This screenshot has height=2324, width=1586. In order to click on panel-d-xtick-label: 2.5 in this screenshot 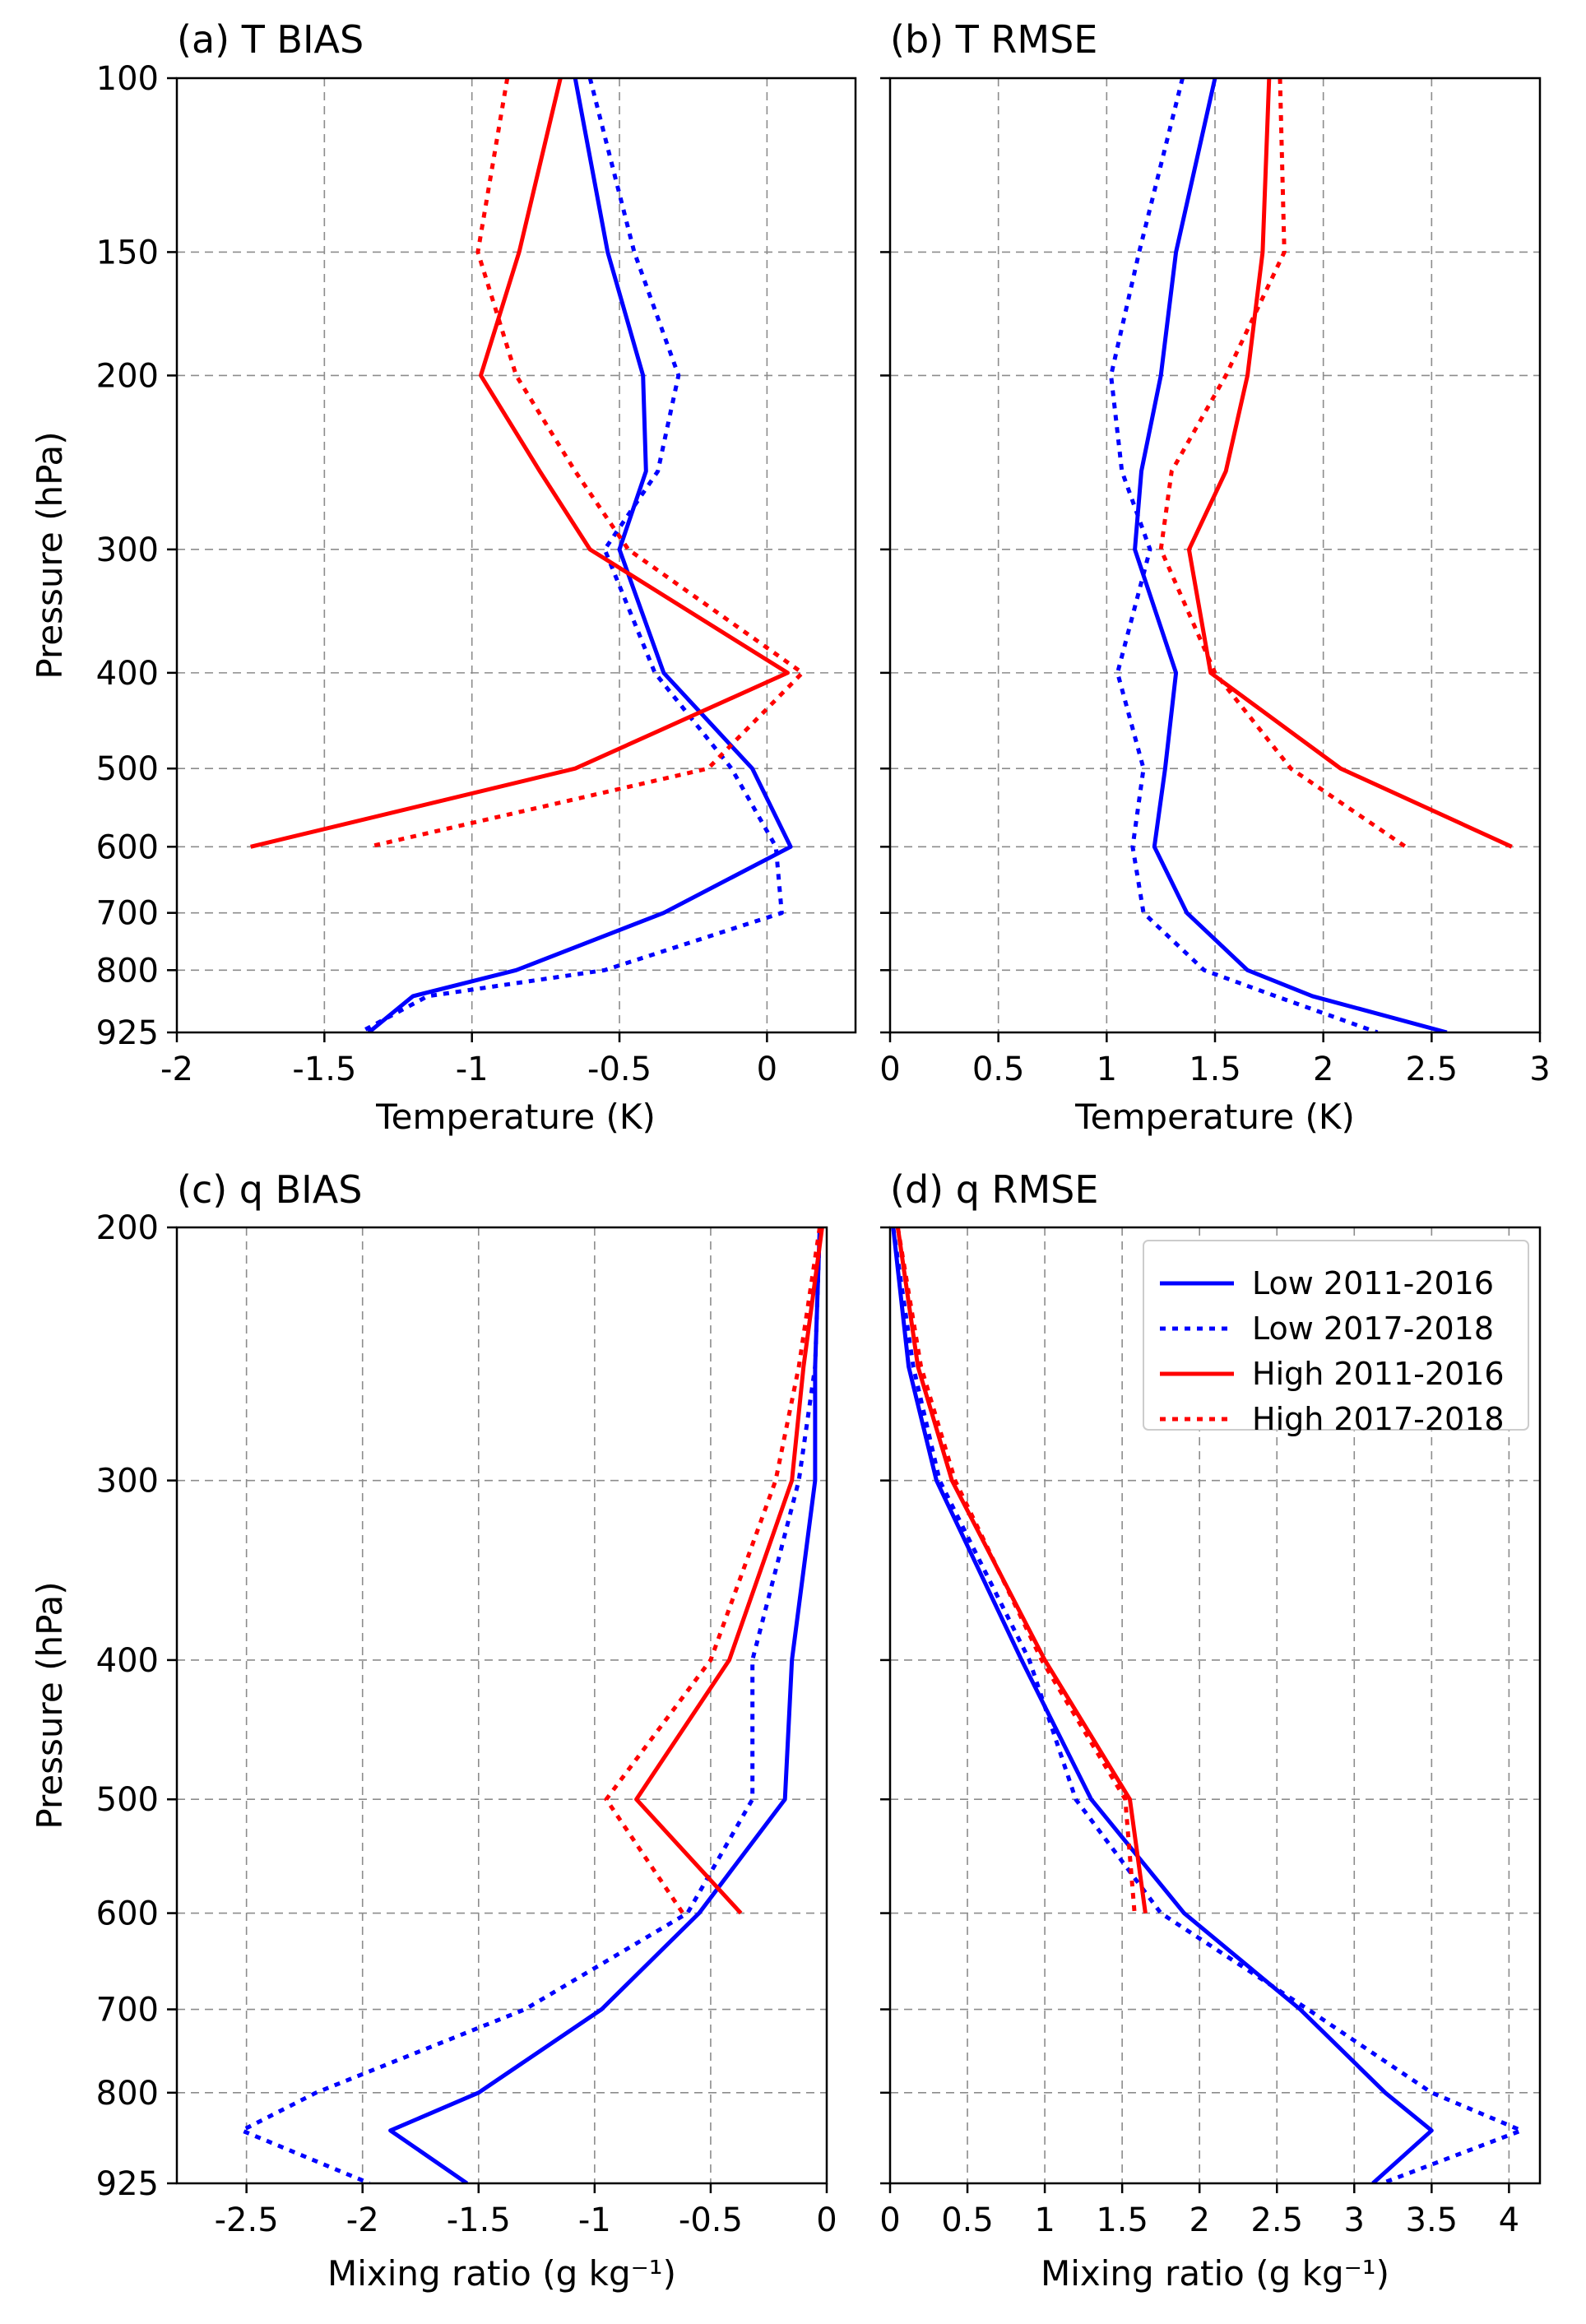, I will do `click(1276, 2220)`.